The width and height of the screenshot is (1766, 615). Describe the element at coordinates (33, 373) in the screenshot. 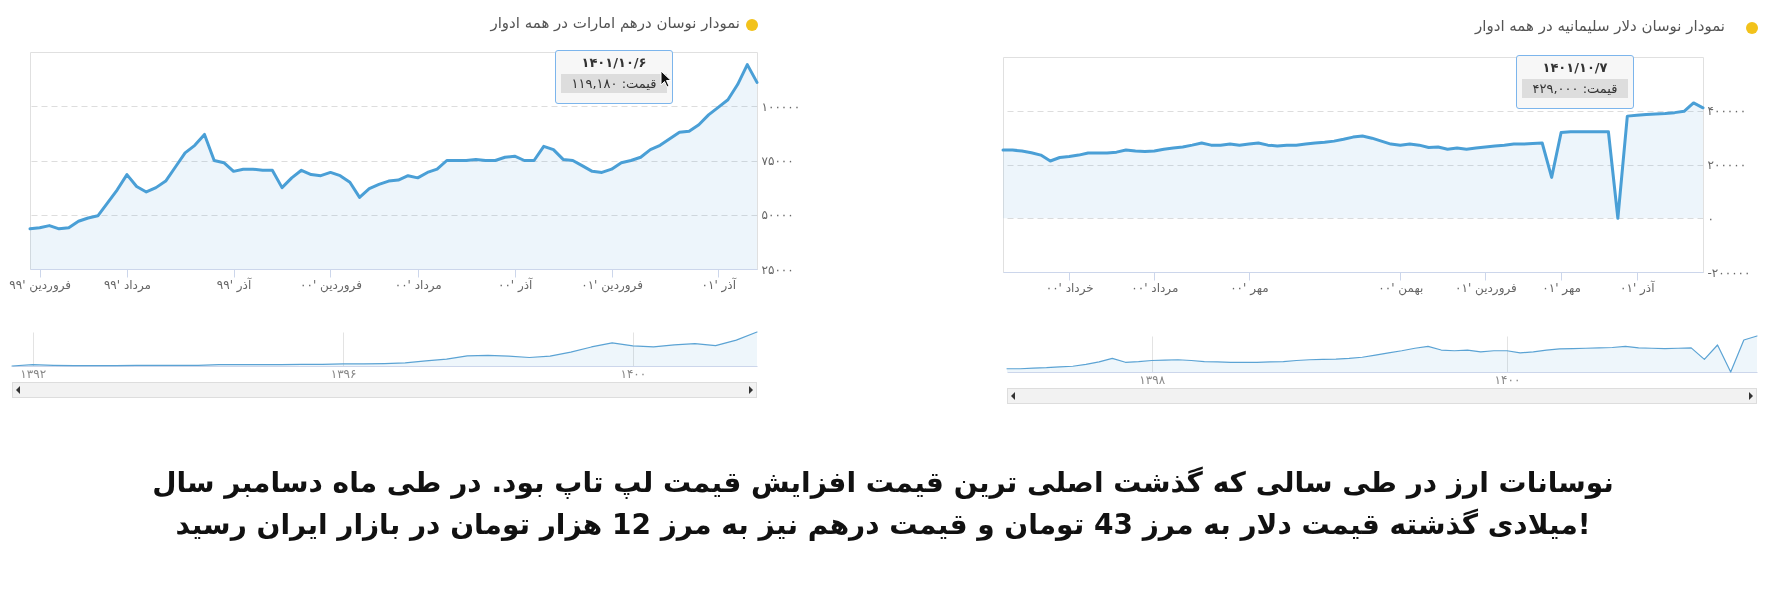

I see `x-tick-label: ۱۳۹۲` at that location.